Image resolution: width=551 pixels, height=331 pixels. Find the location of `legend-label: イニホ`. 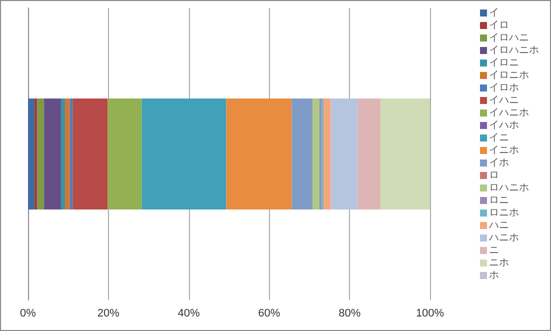

legend-label: イニホ is located at coordinates (504, 150).